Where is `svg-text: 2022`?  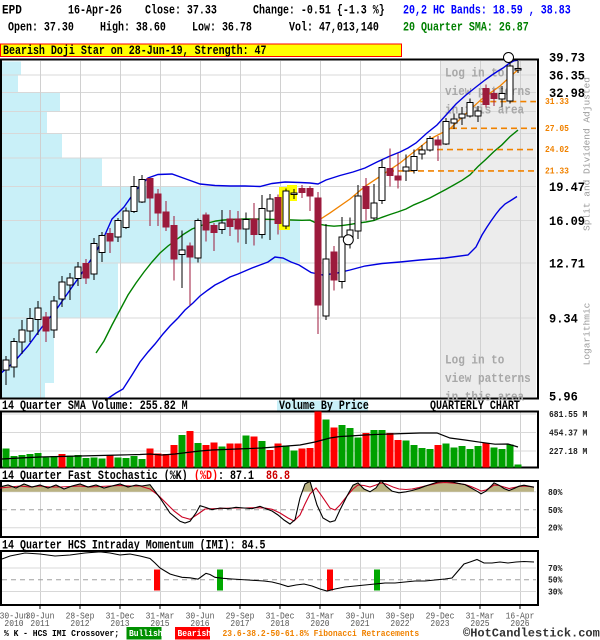
svg-text: 2022 is located at coordinates (399, 624).